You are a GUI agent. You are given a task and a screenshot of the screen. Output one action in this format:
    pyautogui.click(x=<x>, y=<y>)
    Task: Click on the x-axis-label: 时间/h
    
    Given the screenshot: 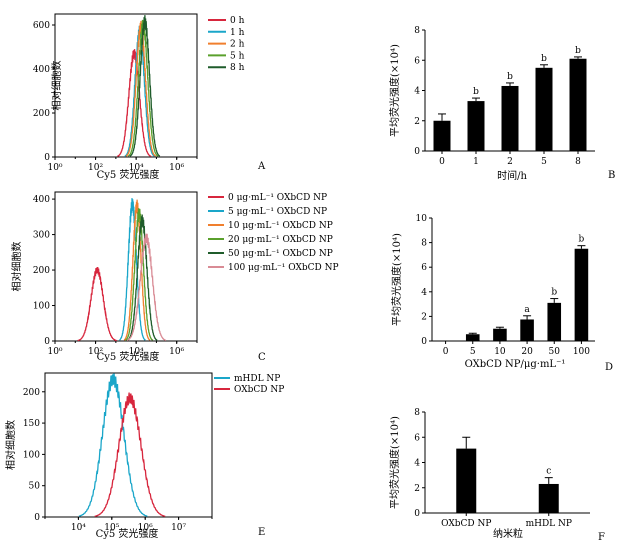 What is the action you would take?
    pyautogui.click(x=512, y=175)
    